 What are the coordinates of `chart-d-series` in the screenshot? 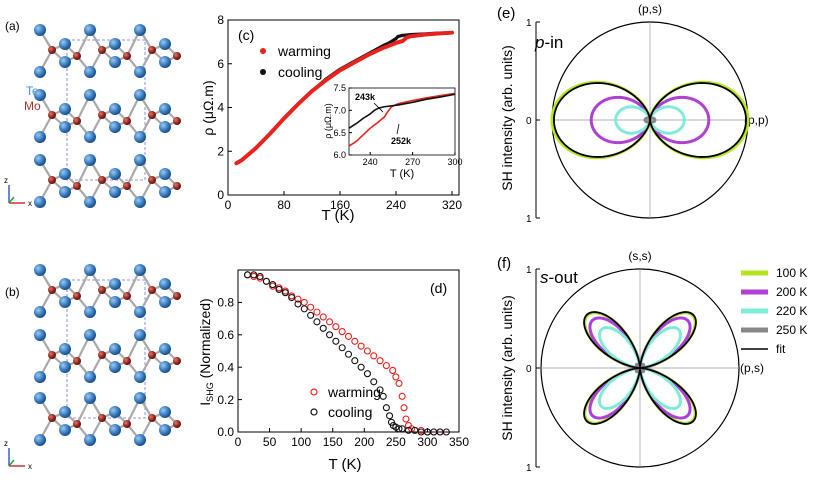 It's located at (346, 353).